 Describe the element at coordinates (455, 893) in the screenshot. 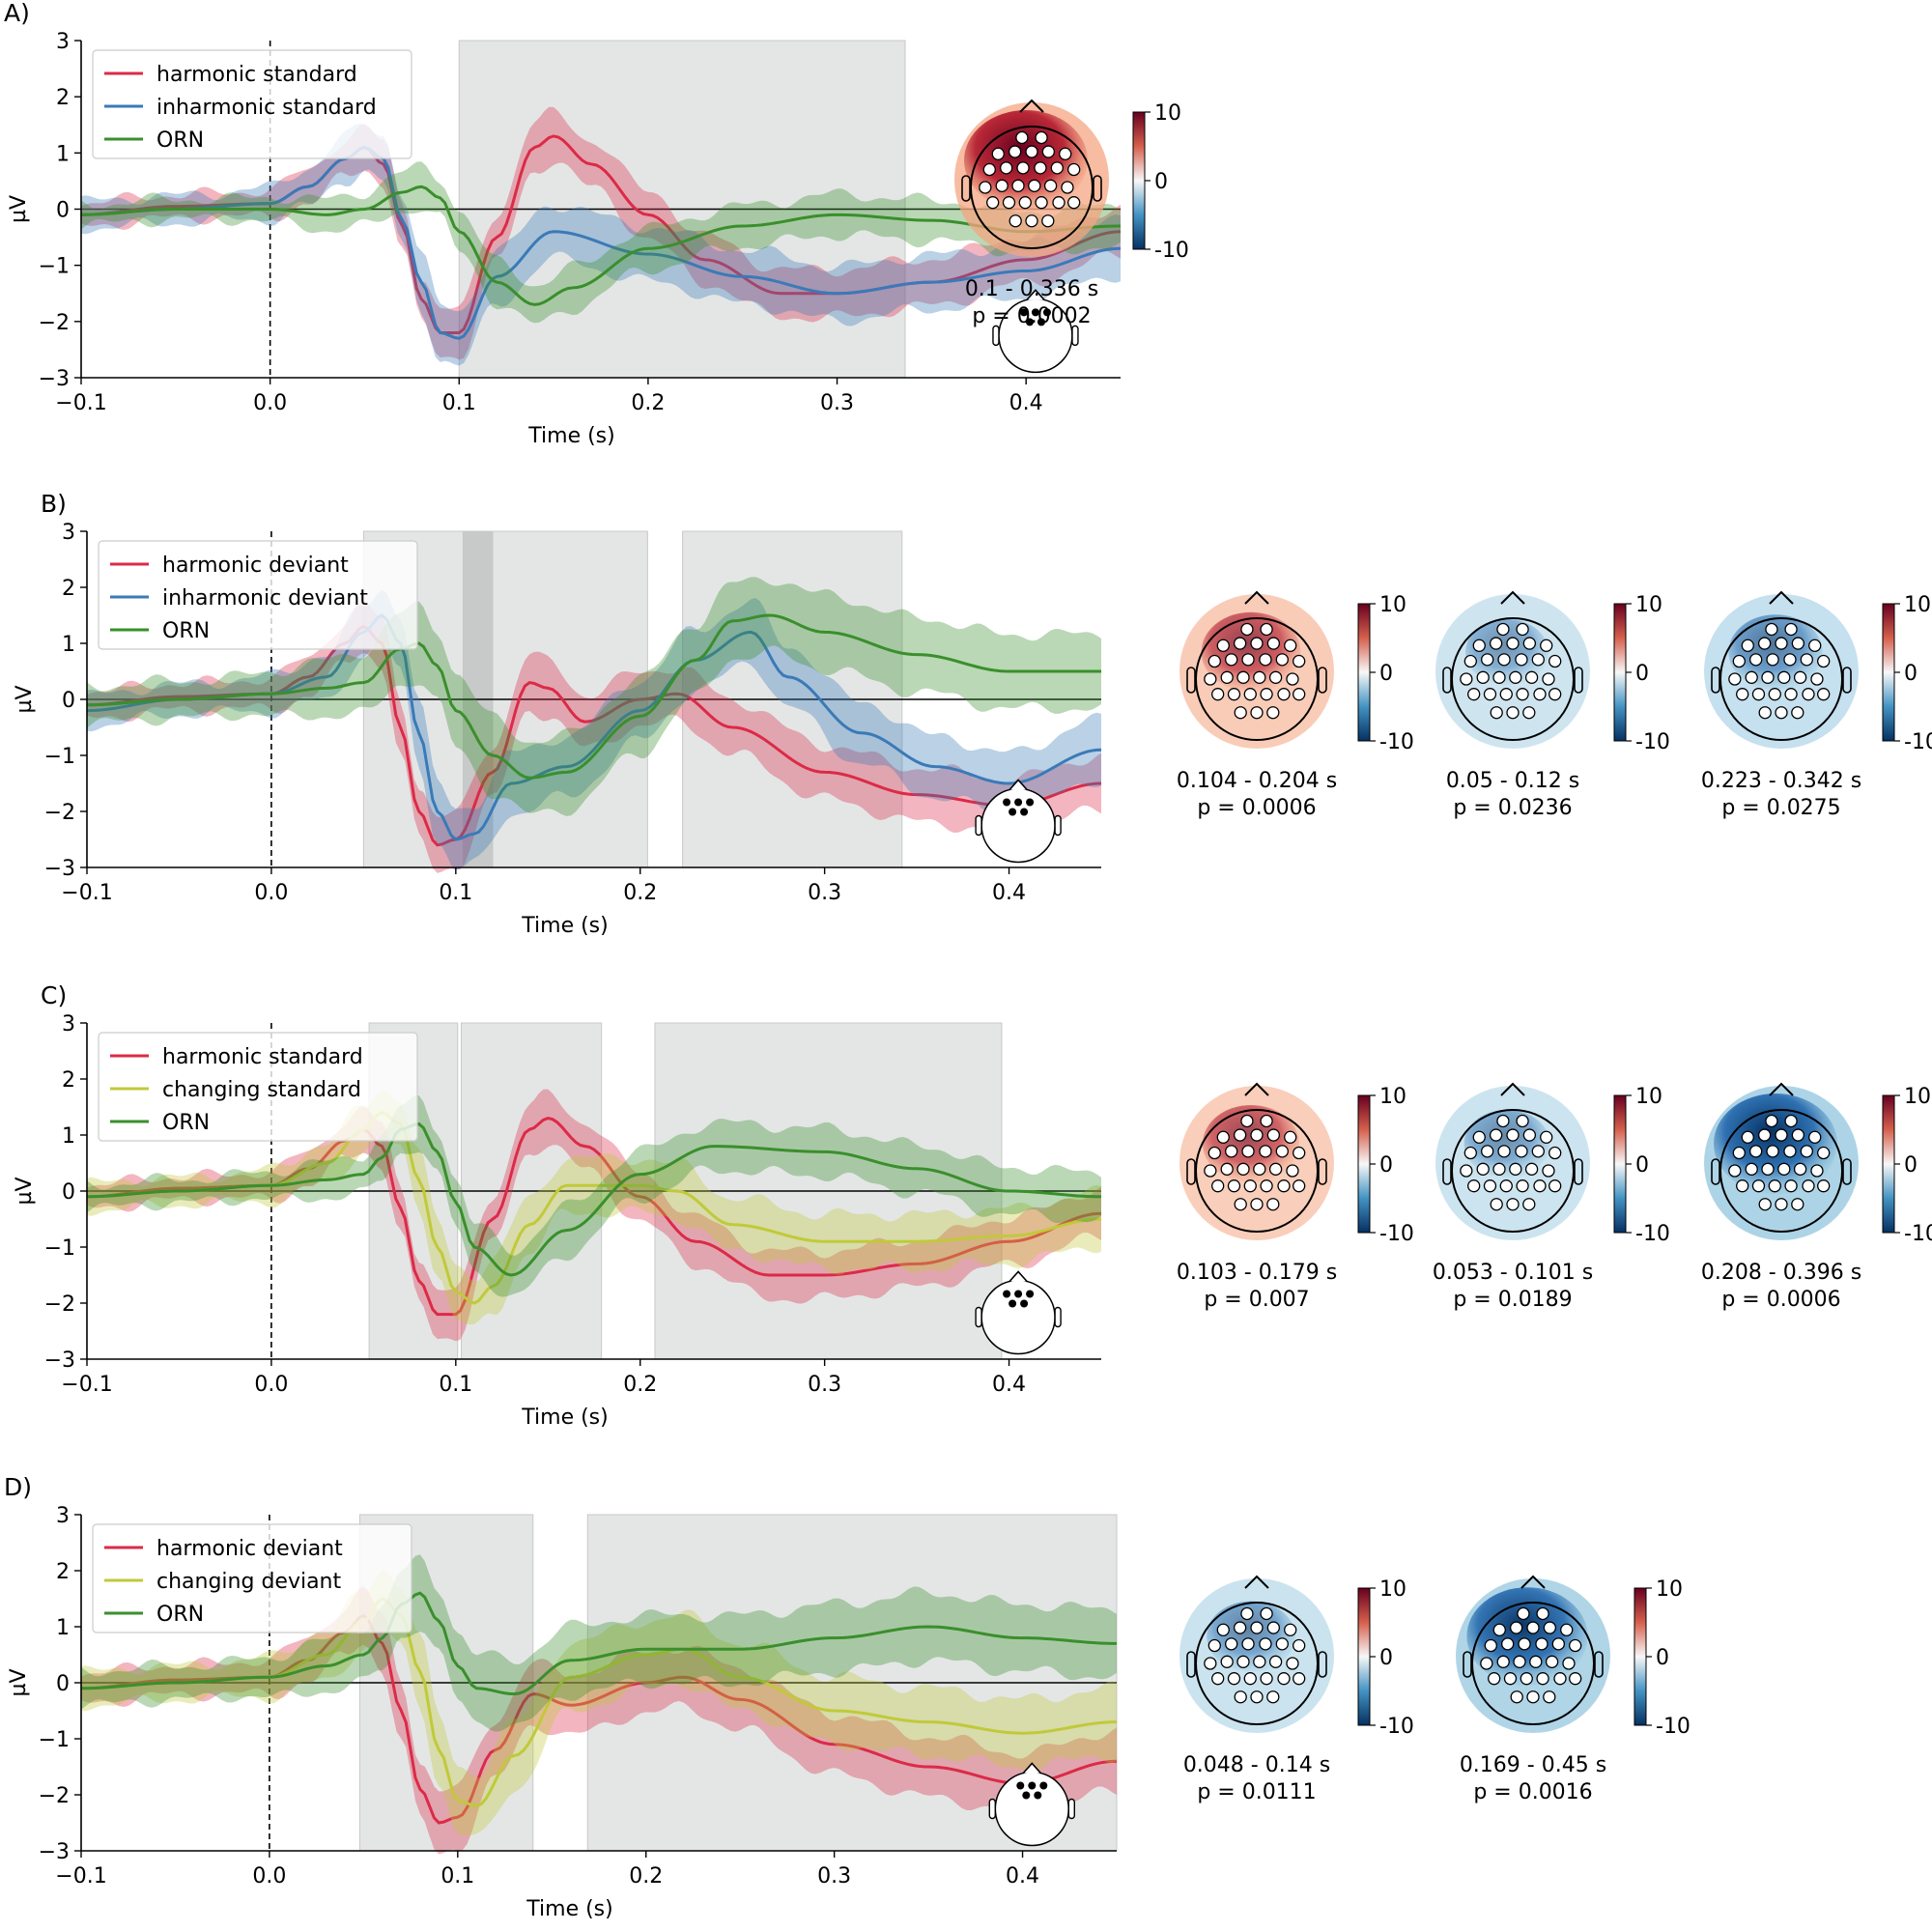

I see `x-tick-label: 0.1` at that location.